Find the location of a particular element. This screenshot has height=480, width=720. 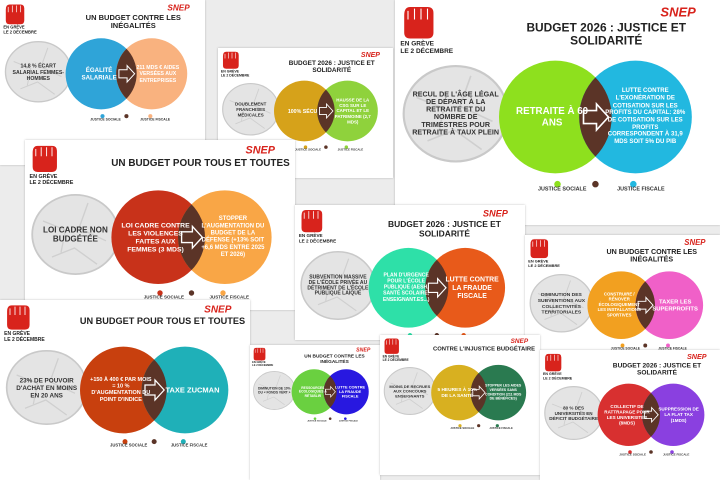

problem-text: LOI CADRE NON BUDGÉTÉE is located at coordinates (75, 234).